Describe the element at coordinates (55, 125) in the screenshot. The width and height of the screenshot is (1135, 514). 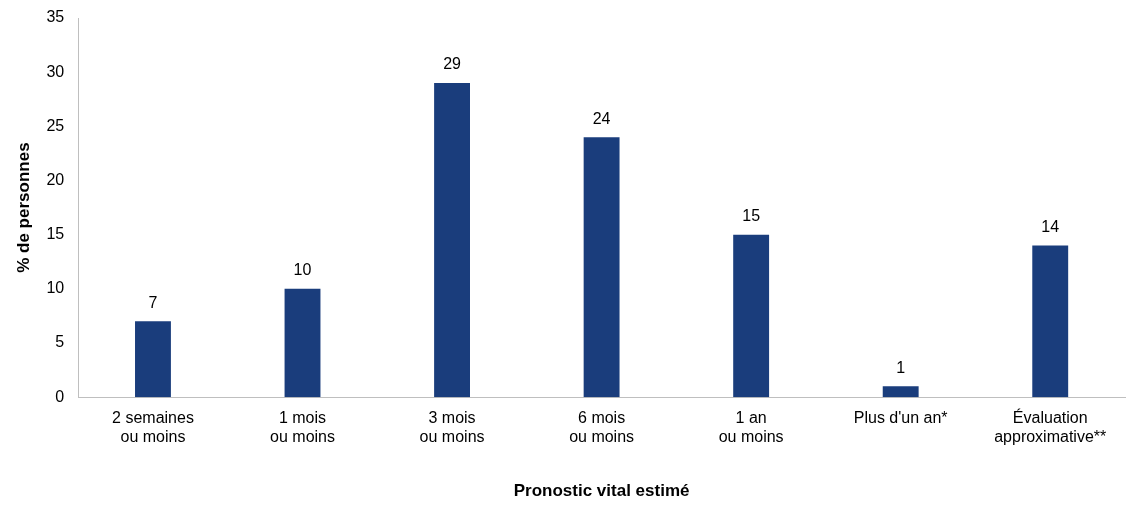
I see `y-tick-label: 25` at that location.